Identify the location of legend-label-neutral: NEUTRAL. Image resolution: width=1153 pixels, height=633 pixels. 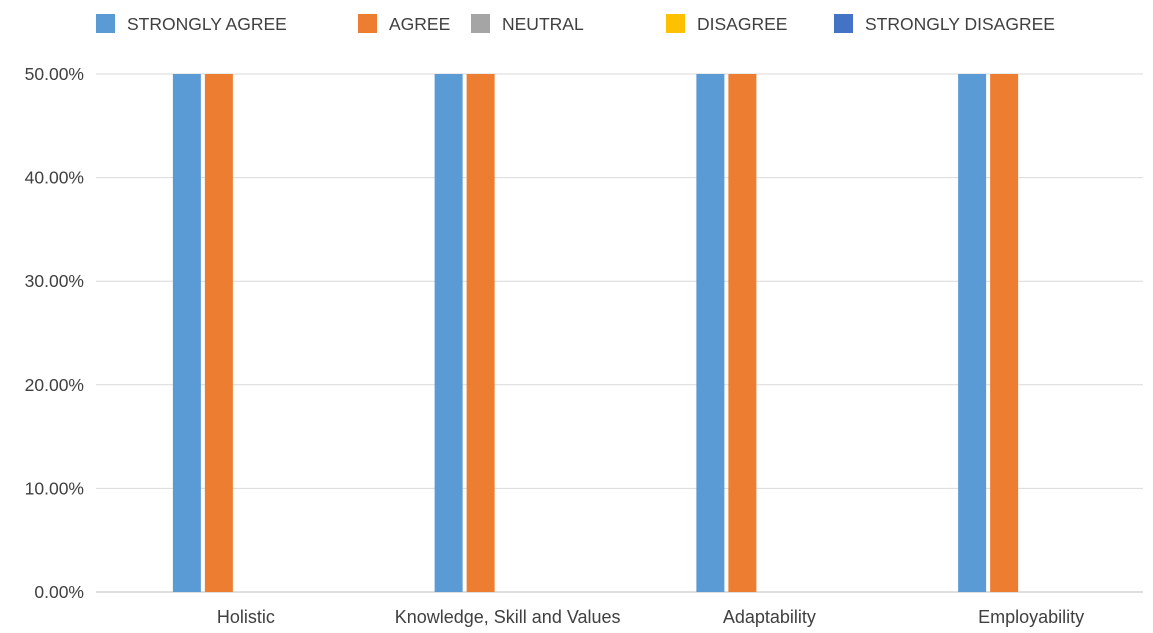
(543, 24).